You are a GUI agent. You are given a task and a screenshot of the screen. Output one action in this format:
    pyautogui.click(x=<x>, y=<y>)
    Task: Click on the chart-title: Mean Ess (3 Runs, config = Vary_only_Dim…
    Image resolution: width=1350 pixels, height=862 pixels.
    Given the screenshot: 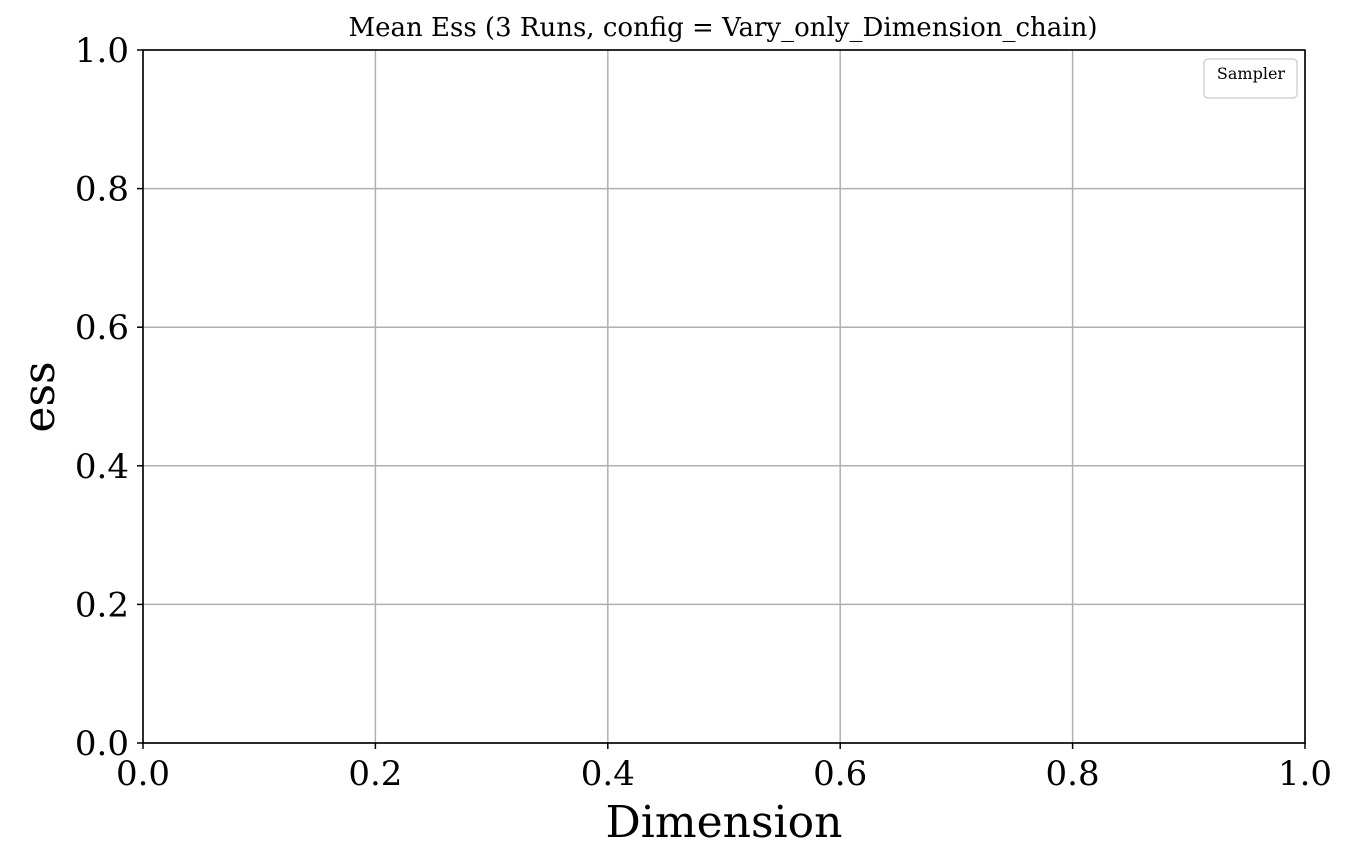 What is the action you would take?
    pyautogui.click(x=722, y=28)
    